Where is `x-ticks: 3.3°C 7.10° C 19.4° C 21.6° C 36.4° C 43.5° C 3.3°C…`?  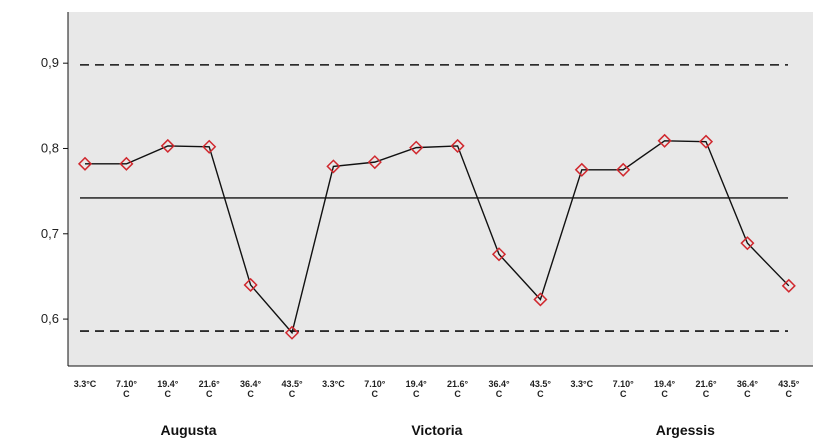
x-ticks: 3.3°C 7.10° C 19.4° C 21.6° C 36.4° C 43.5° C 3.3°C… is located at coordinates (437, 389).